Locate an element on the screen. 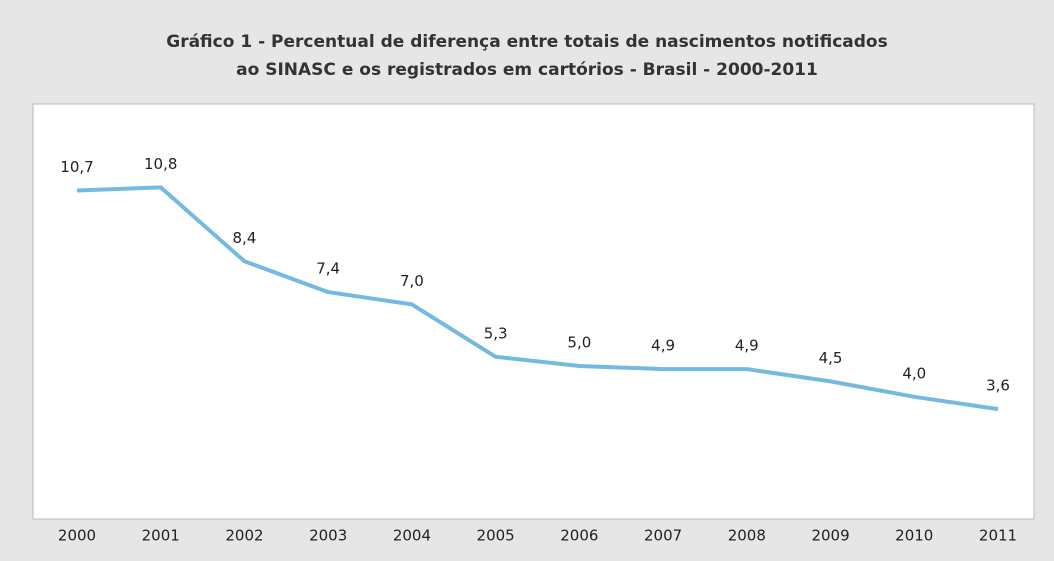  x-tick-label: 2000 is located at coordinates (77, 536).